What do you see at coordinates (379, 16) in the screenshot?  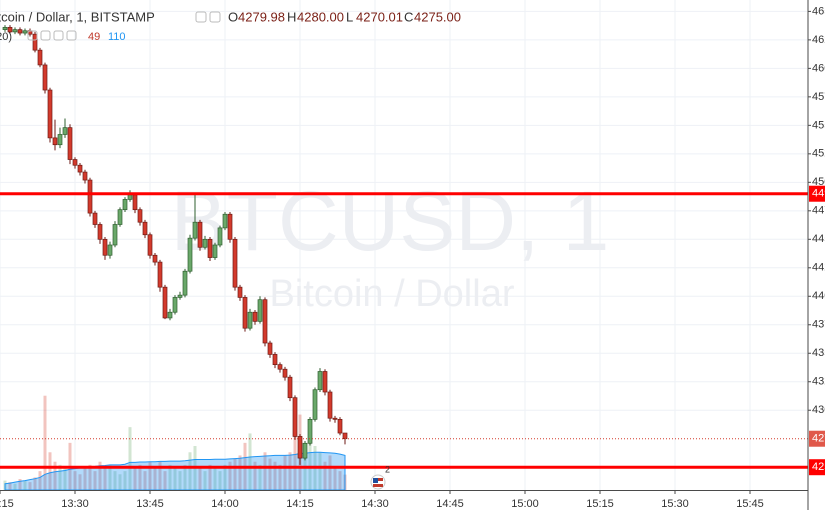 I see `ohlc-value: 4270.01` at bounding box center [379, 16].